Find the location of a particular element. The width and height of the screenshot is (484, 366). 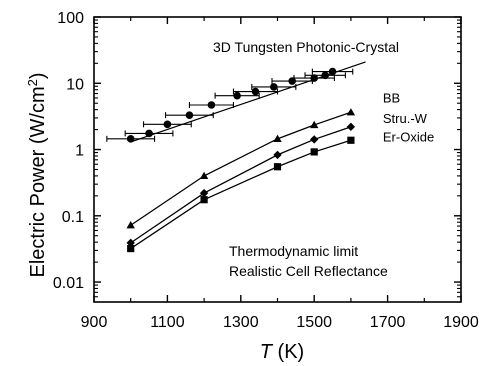

x-tick-label: 1700 is located at coordinates (388, 322).